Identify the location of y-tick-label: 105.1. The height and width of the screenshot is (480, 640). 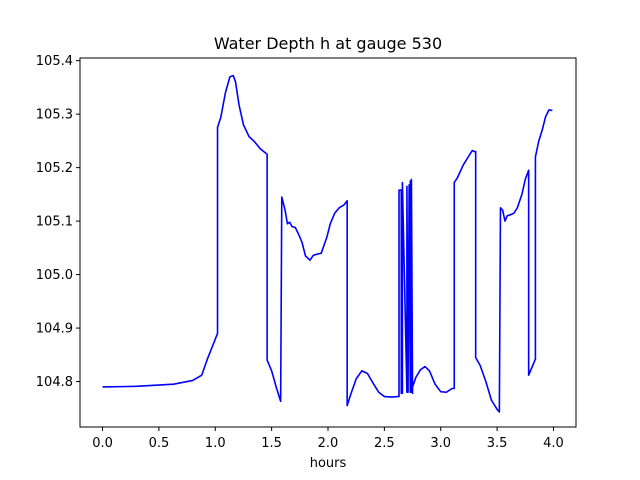
(54, 222).